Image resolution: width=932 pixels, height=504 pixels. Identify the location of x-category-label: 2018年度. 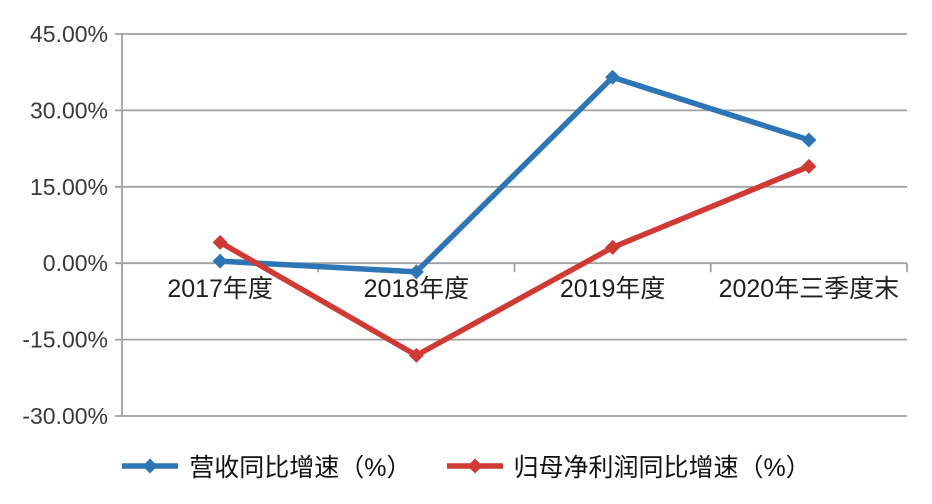
(417, 289).